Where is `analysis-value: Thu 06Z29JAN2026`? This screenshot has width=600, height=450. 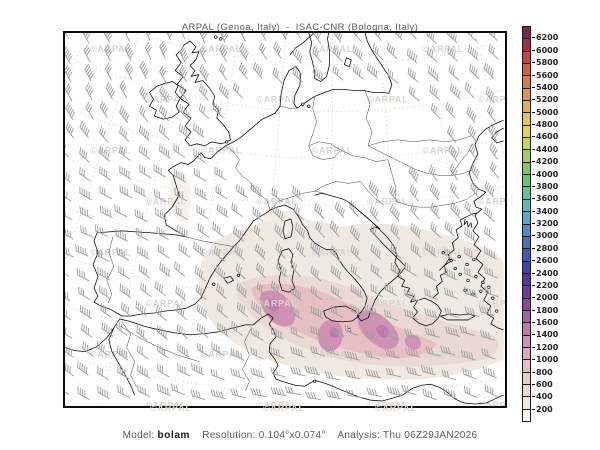 analysis-value: Thu 06Z29JAN2026 is located at coordinates (430, 435).